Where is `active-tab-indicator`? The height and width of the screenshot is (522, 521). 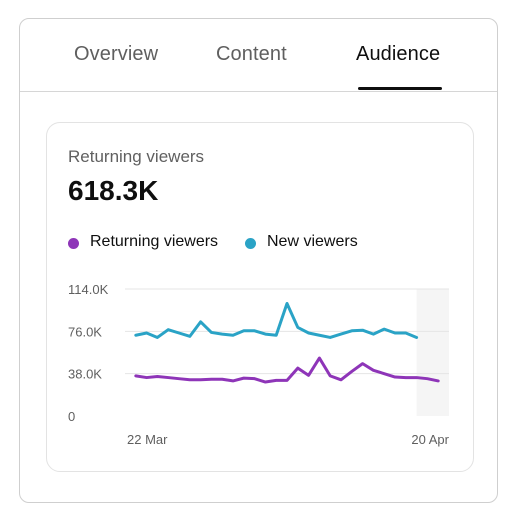 active-tab-indicator is located at coordinates (400, 88).